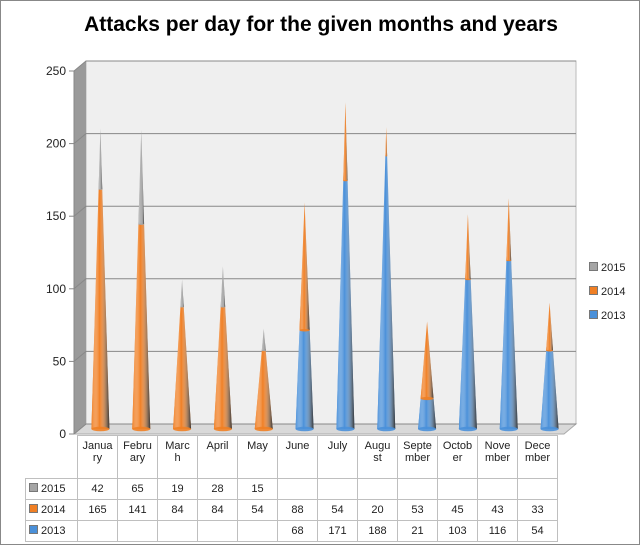 Image resolution: width=640 pixels, height=545 pixels. What do you see at coordinates (377, 531) in the screenshot?
I see `table-cell: 188` at bounding box center [377, 531].